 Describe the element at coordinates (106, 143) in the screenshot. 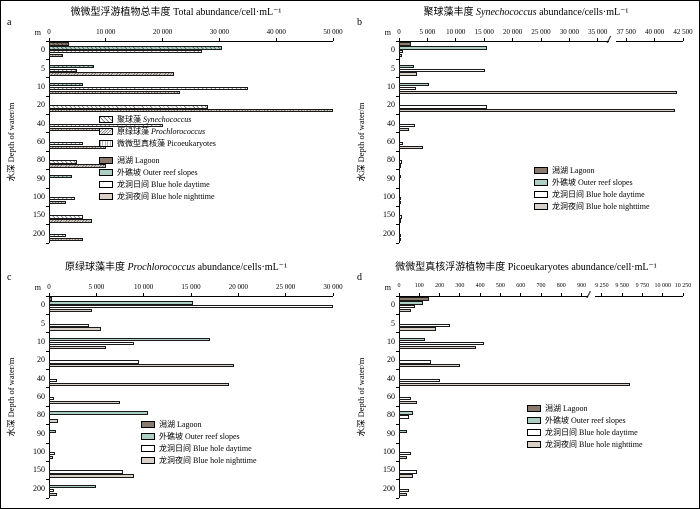

I see `pico-swatch` at that location.